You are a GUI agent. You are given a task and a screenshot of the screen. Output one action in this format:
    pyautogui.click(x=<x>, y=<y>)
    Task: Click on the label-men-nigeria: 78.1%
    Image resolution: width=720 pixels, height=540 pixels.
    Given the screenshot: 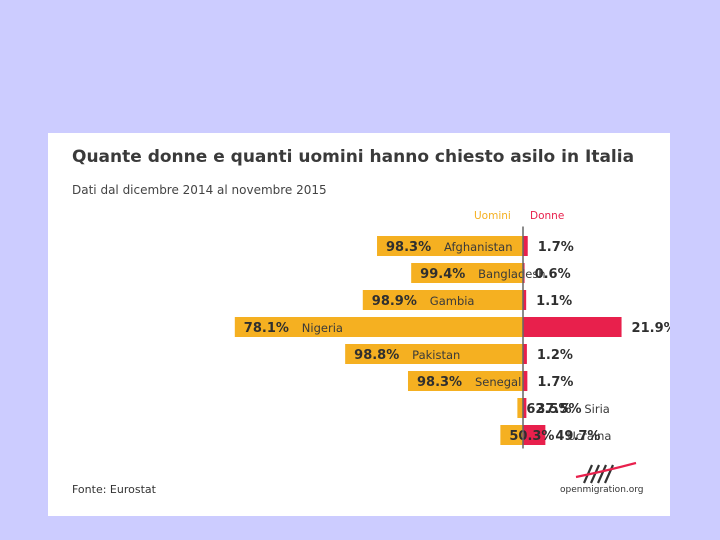 What is the action you would take?
    pyautogui.click(x=266, y=328)
    